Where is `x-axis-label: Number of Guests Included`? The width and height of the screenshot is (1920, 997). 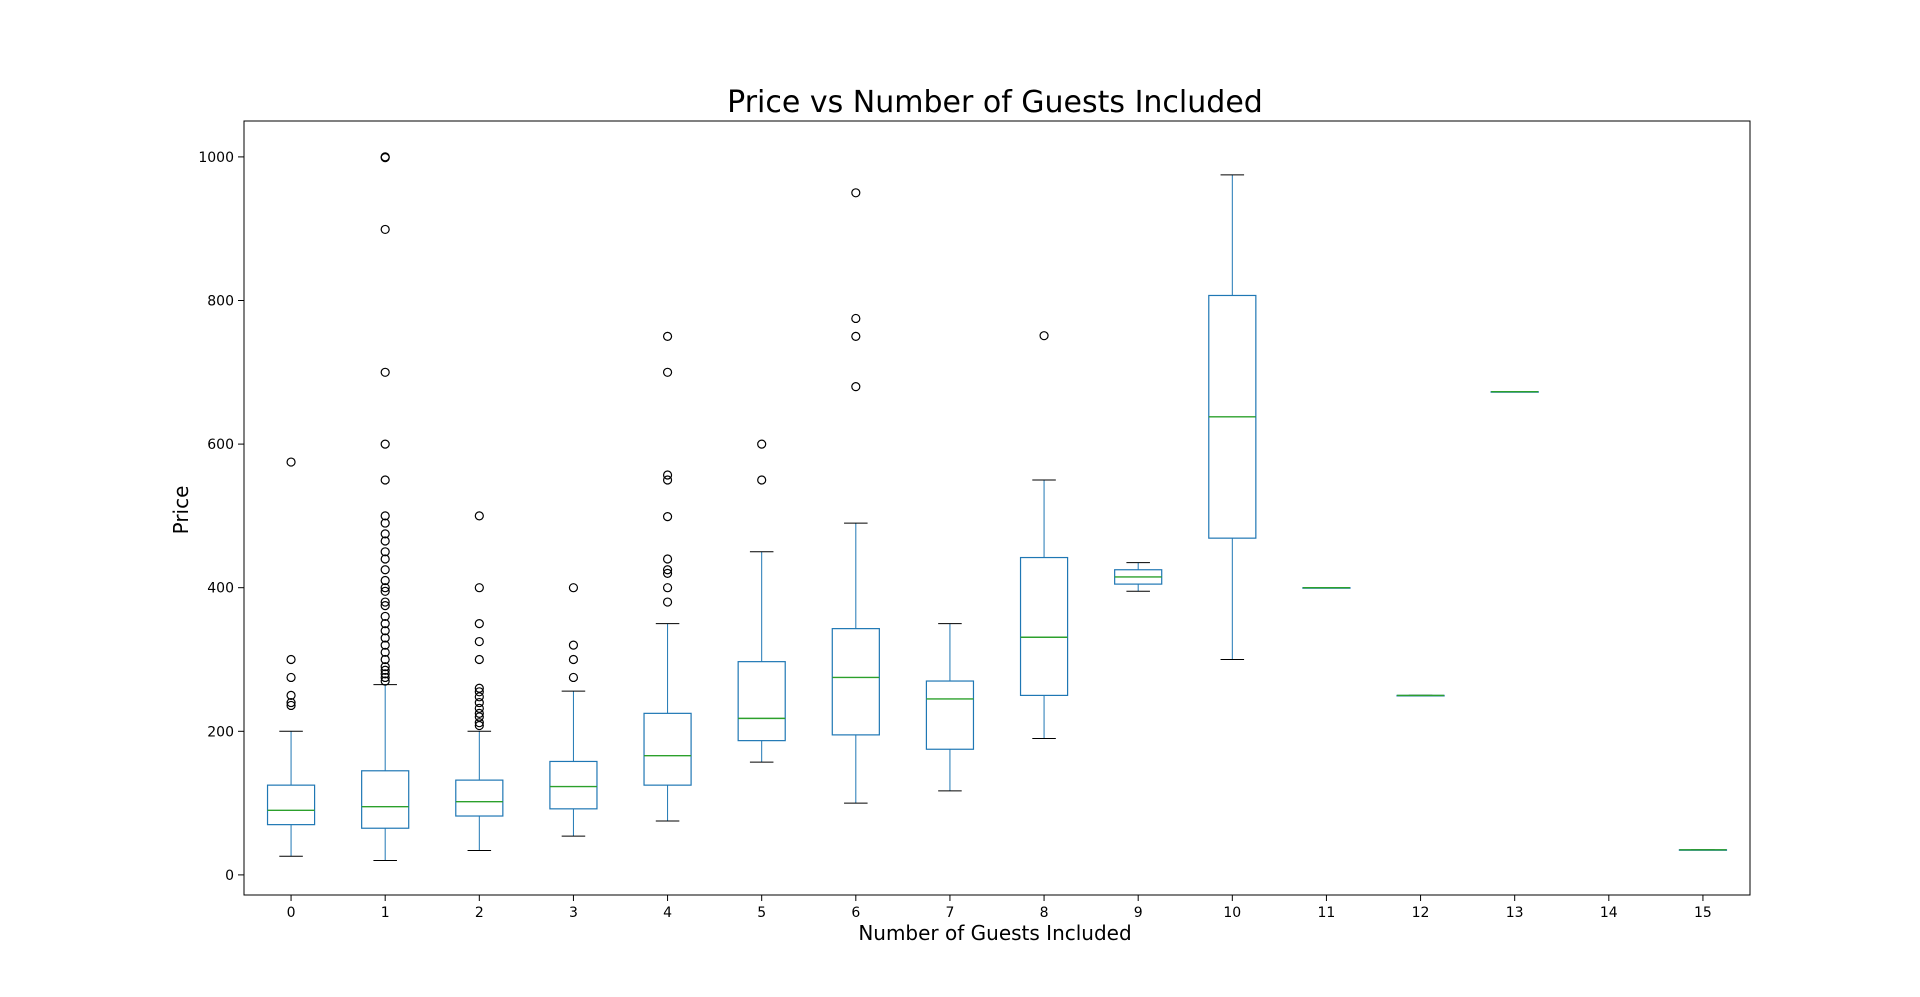 x-axis-label: Number of Guests Included is located at coordinates (994, 933).